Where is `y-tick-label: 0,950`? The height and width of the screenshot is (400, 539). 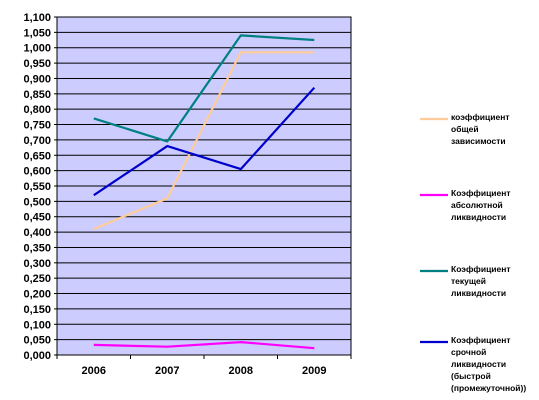
y-tick-label: 0,950 is located at coordinates (37, 64).